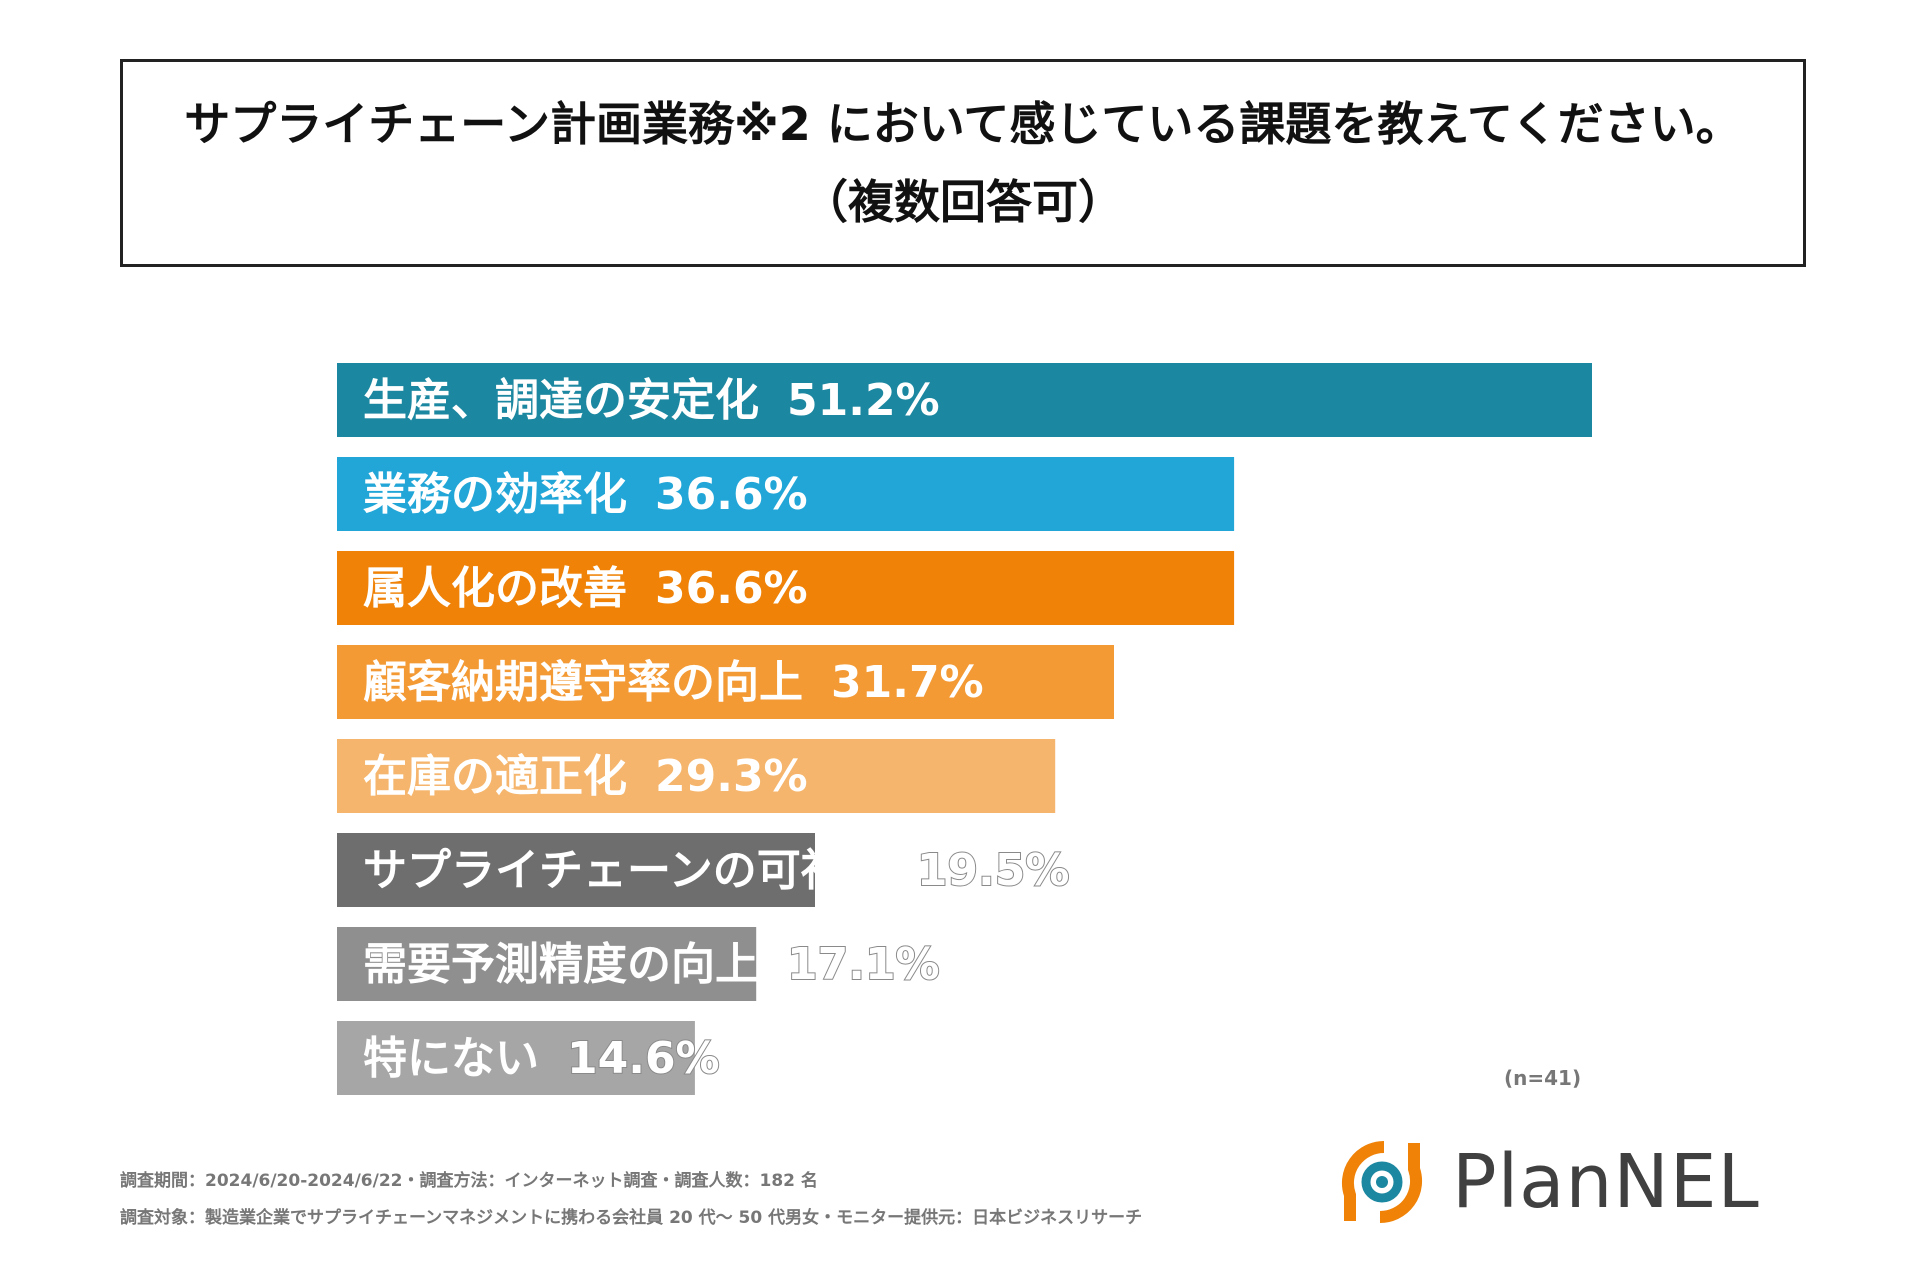 This screenshot has width=1920, height=1280. Describe the element at coordinates (863, 400) in the screenshot. I see `value-label-0: 51.2%` at that location.